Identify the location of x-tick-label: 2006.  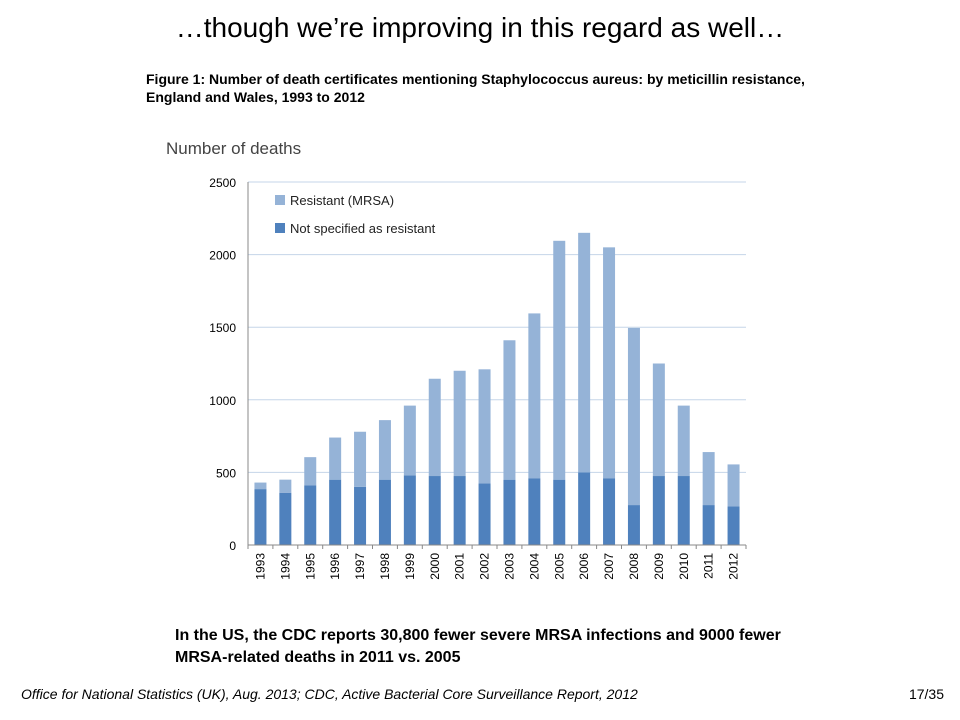
(584, 566).